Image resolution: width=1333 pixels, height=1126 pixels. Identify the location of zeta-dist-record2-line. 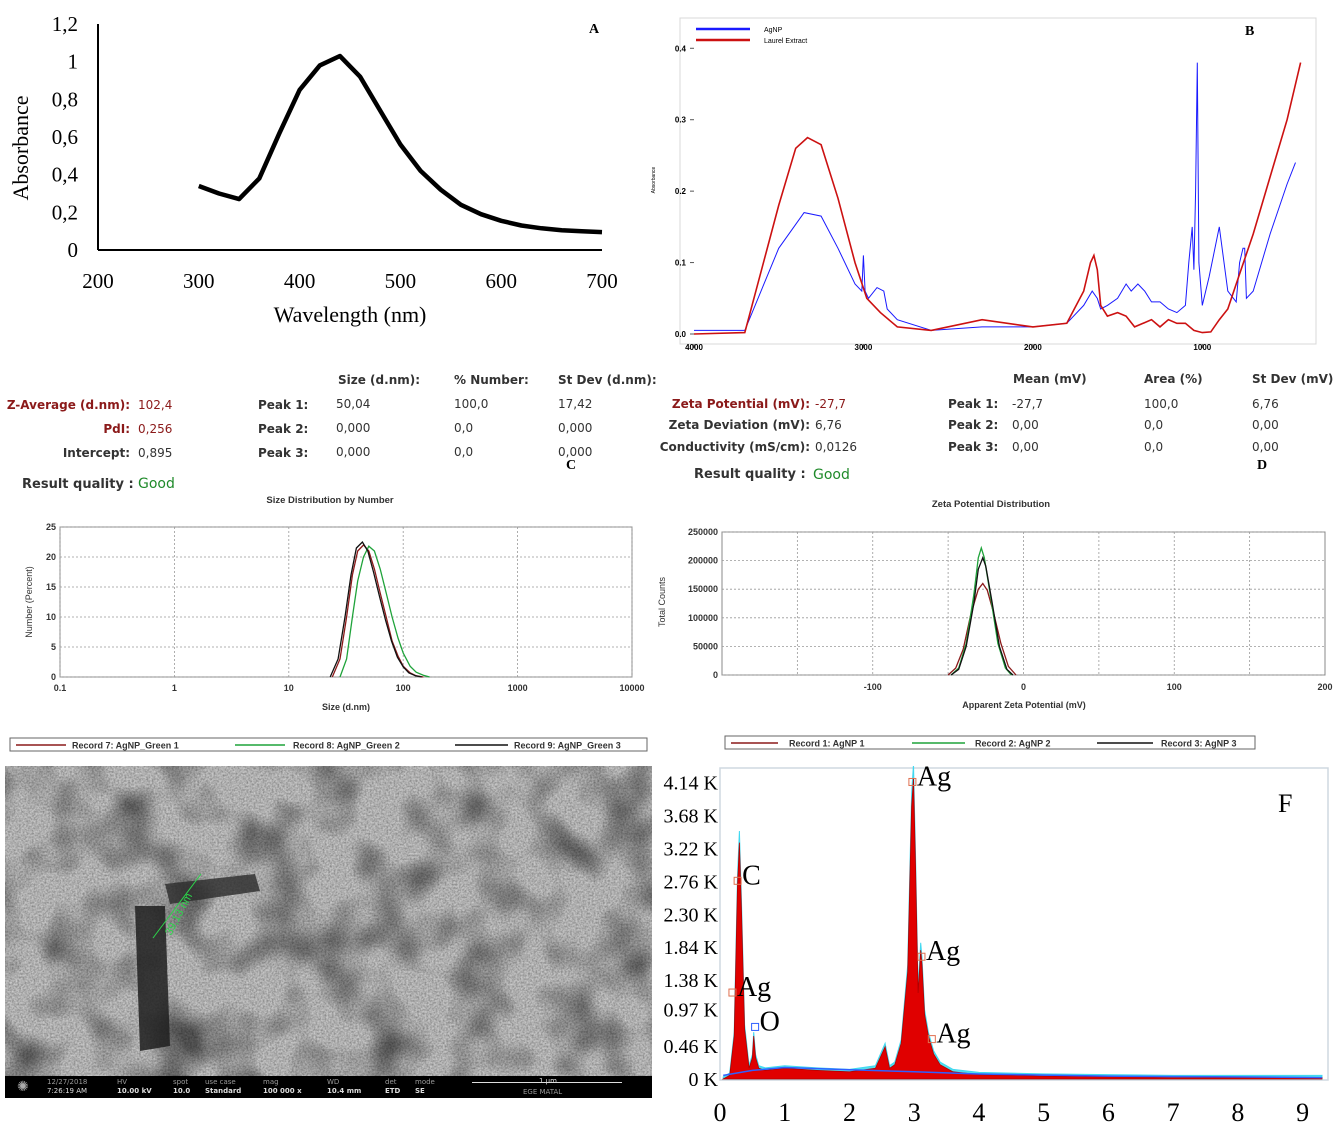
(981, 610).